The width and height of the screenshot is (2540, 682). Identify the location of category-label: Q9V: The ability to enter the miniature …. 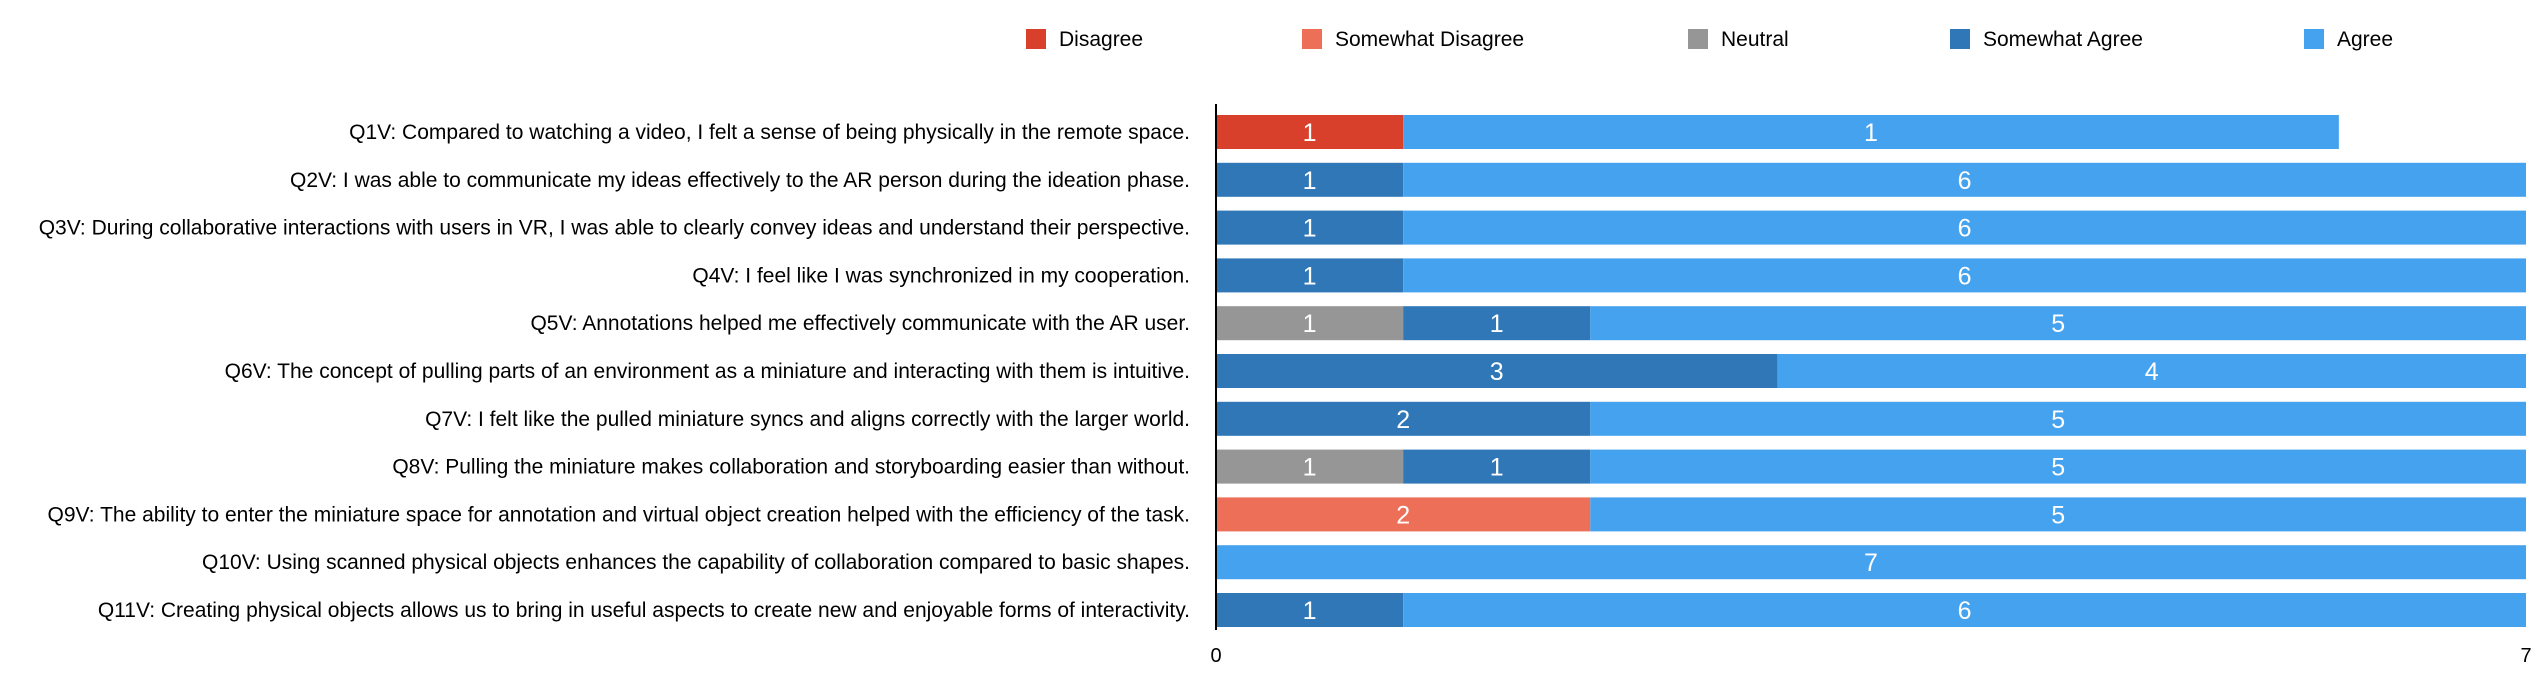
(619, 514).